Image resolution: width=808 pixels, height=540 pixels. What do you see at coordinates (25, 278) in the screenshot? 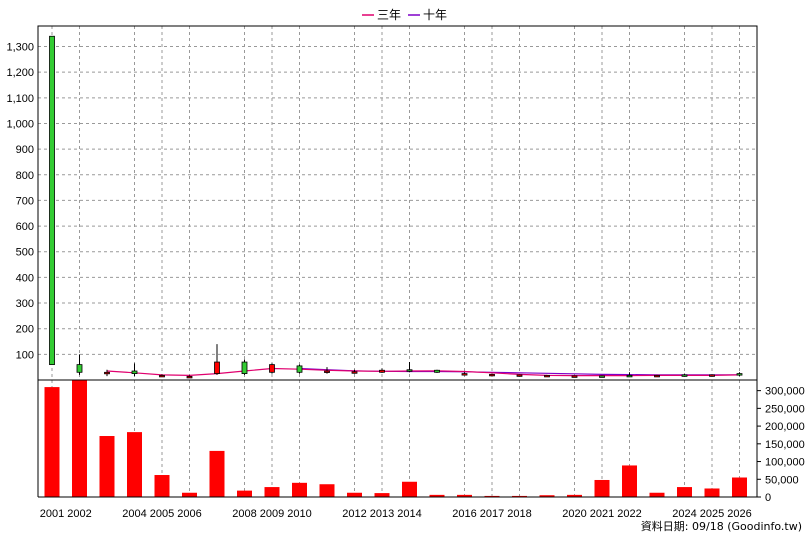
I see `price-tick-label: 400` at bounding box center [25, 278].